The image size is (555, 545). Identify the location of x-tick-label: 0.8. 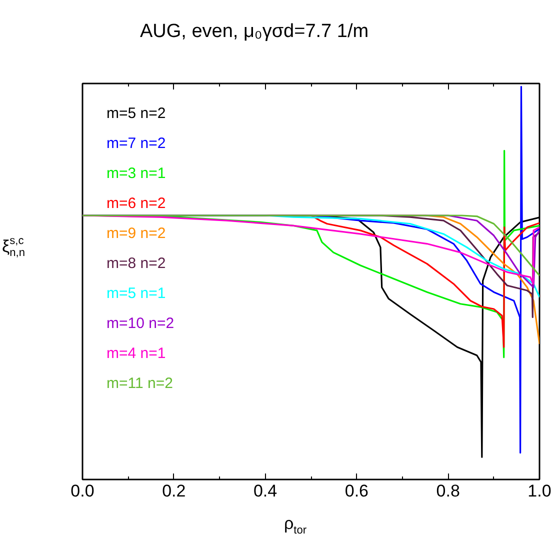
(448, 491).